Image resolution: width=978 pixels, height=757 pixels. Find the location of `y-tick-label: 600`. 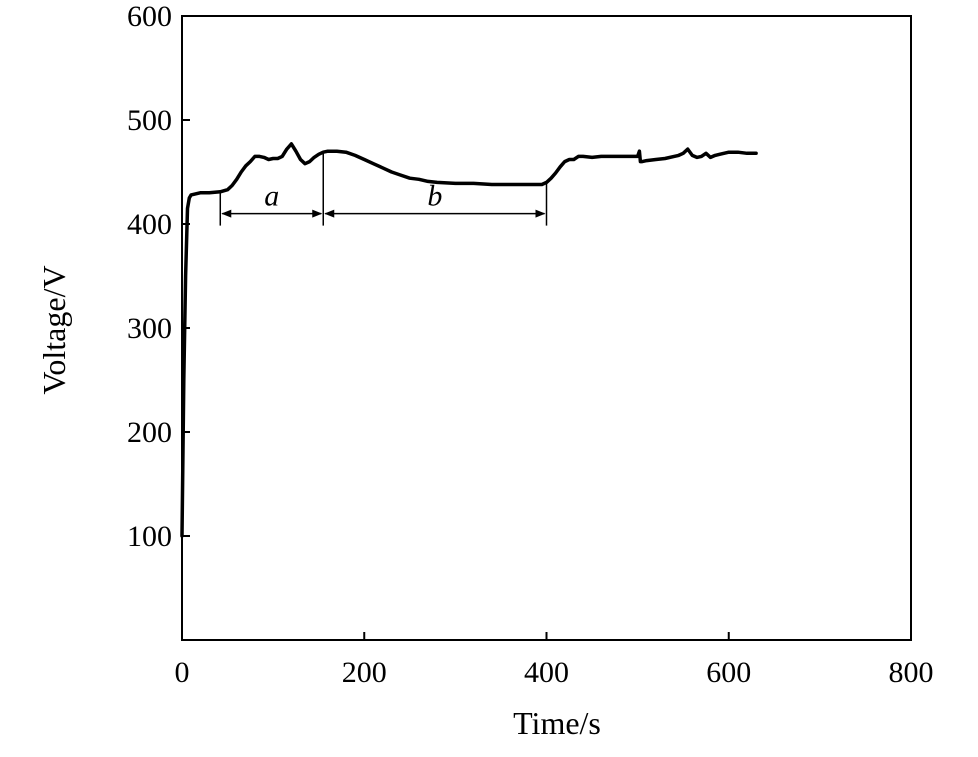

y-tick-label: 600 is located at coordinates (149, 16).